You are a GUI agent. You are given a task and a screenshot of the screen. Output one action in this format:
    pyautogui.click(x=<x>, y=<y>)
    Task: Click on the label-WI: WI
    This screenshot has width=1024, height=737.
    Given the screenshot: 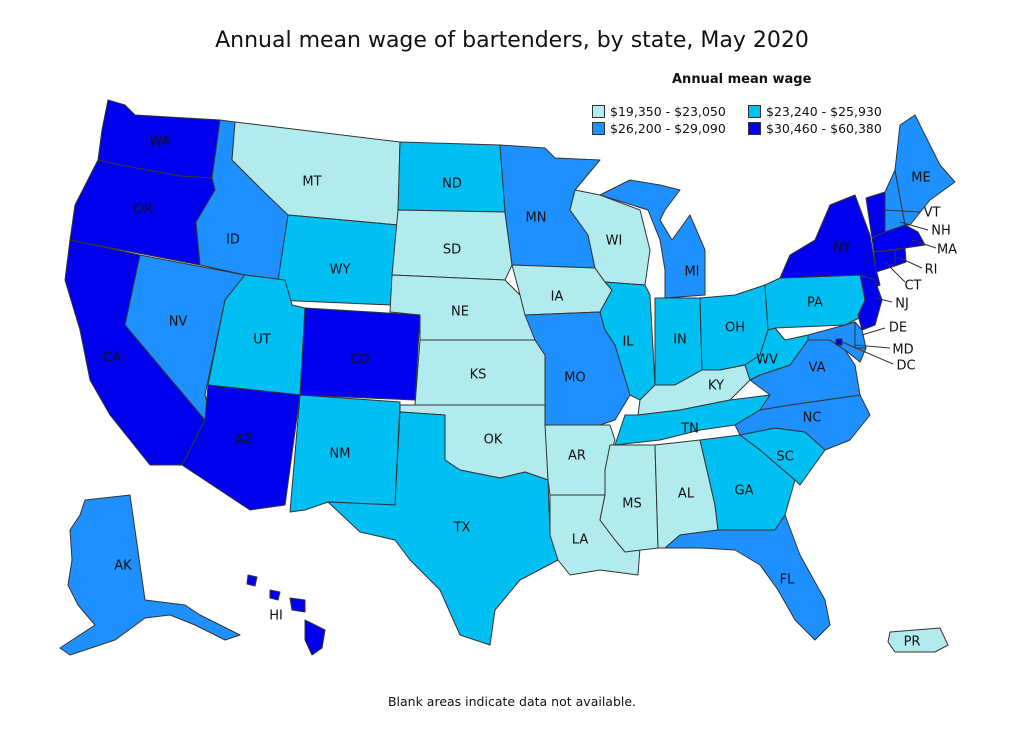 What is the action you would take?
    pyautogui.click(x=614, y=241)
    